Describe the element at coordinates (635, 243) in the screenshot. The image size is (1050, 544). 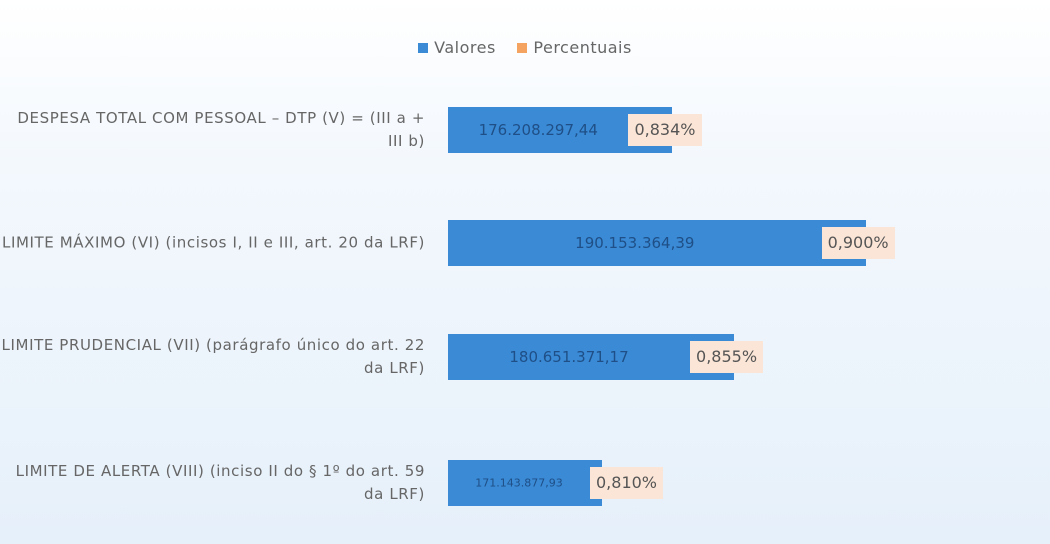
I see `value-label: 190.153.364,39` at that location.